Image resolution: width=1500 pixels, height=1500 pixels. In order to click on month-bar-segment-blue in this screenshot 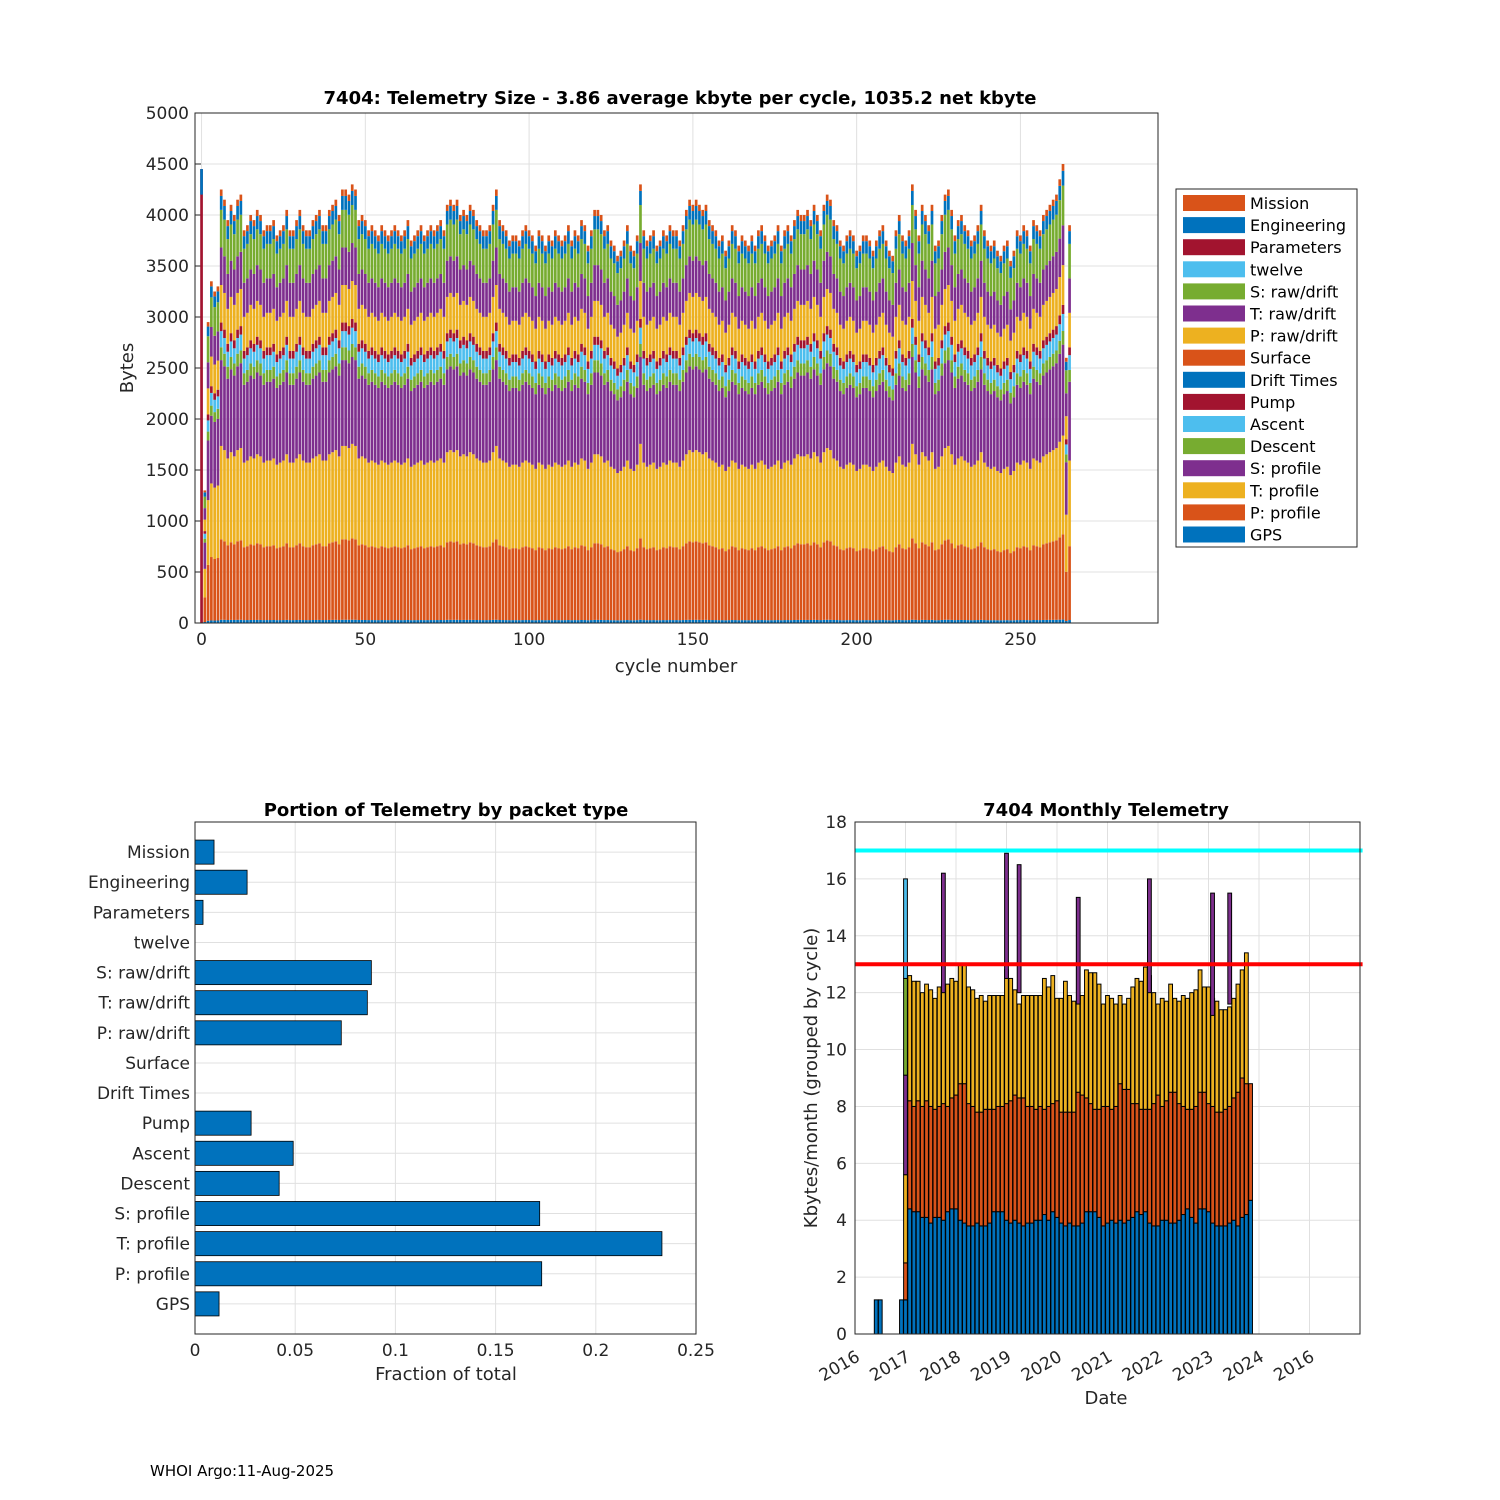, I will do `click(918, 1273)`.